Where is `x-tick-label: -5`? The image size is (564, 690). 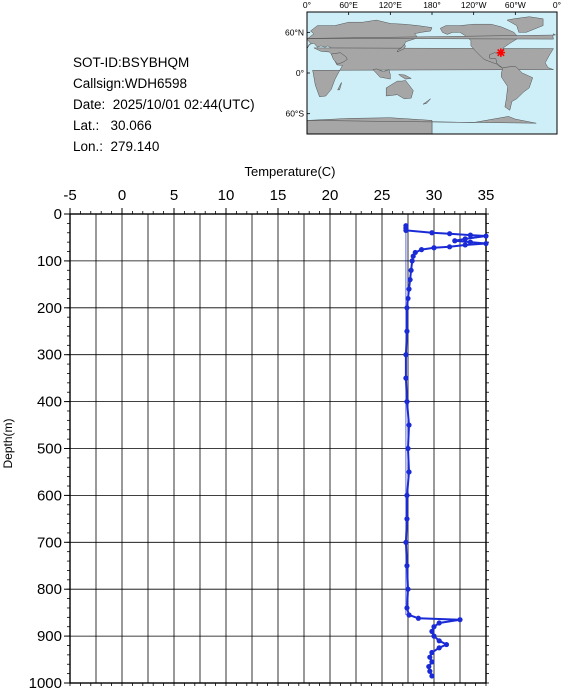
x-tick-label: -5 is located at coordinates (69, 195).